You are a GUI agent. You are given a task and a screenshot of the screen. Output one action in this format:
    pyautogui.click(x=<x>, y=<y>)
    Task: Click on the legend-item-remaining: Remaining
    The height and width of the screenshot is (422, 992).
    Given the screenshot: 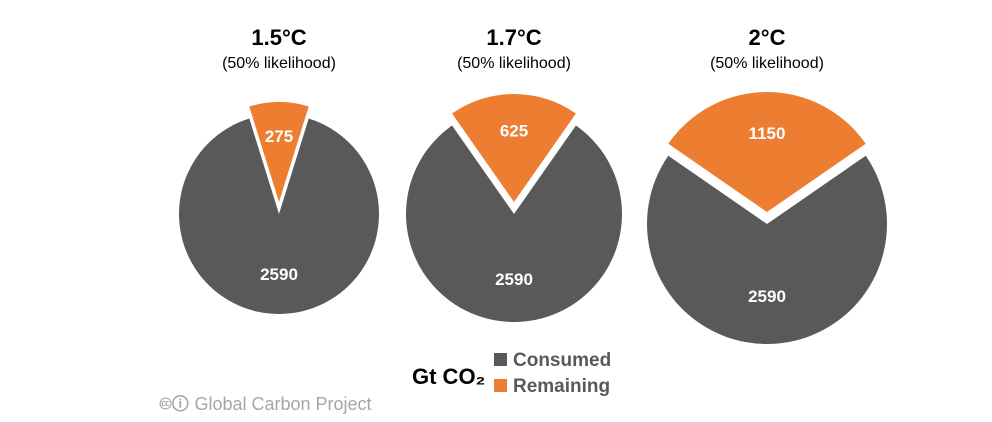 What is the action you would take?
    pyautogui.click(x=552, y=387)
    